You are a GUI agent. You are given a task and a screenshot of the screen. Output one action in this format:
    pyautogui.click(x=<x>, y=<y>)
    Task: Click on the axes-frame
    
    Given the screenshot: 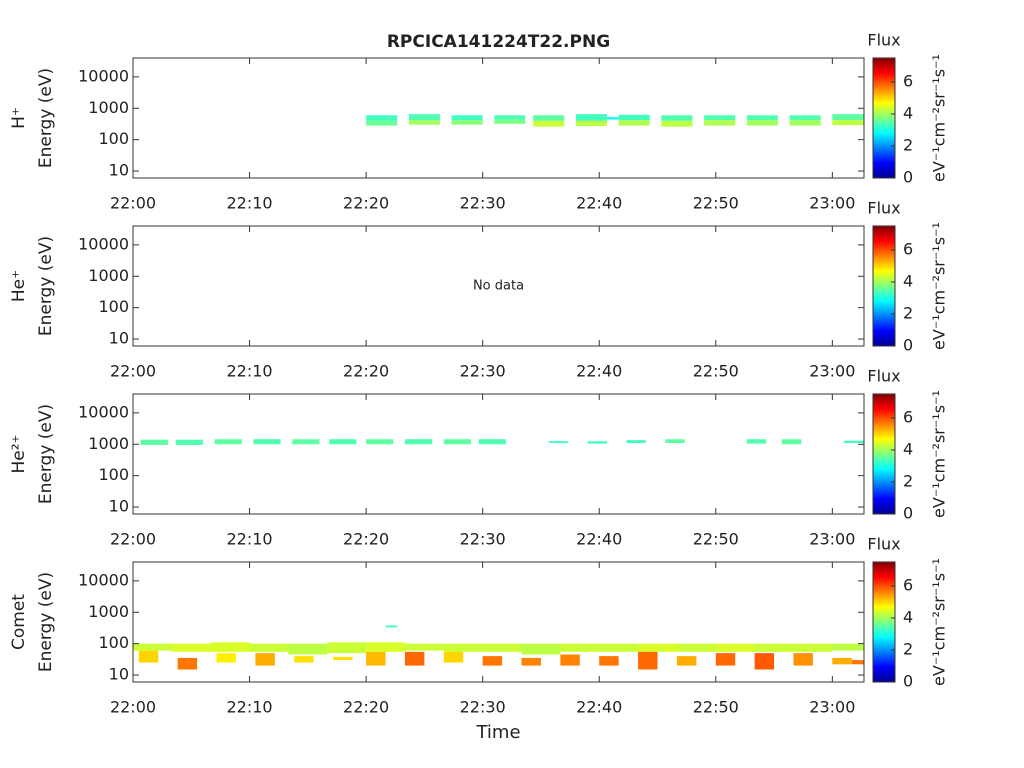 What is the action you would take?
    pyautogui.click(x=498, y=118)
    